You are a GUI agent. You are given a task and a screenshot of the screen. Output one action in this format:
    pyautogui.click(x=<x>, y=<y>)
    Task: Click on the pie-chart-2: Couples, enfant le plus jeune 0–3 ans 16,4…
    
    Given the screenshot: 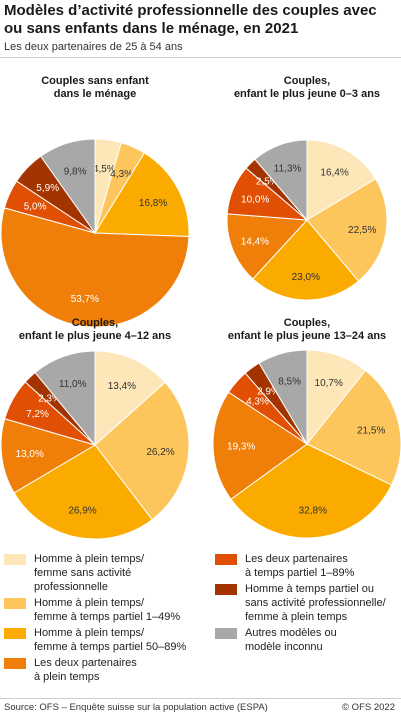 What is the action you would take?
    pyautogui.click(x=307, y=188)
    